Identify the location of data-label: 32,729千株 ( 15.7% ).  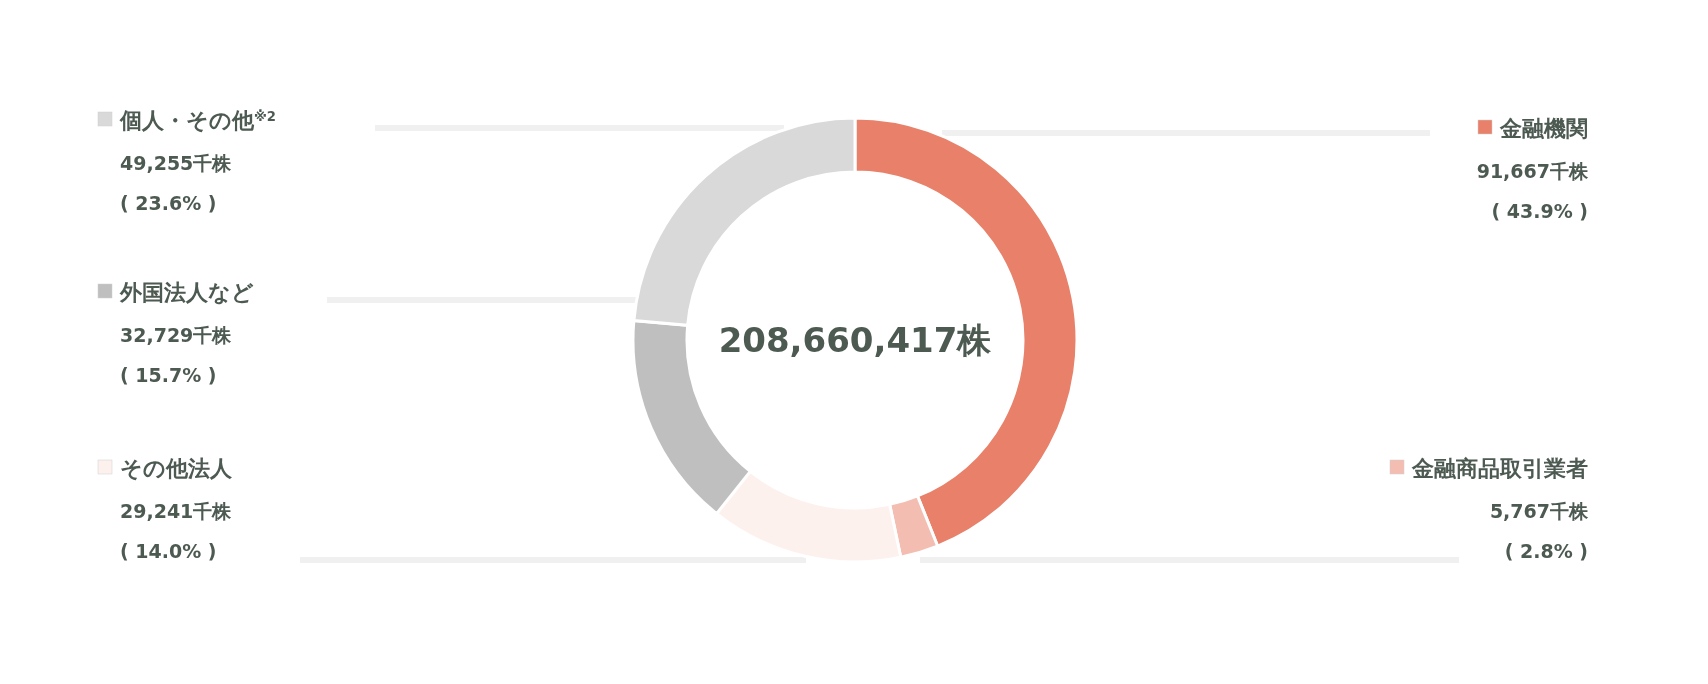
(176, 355).